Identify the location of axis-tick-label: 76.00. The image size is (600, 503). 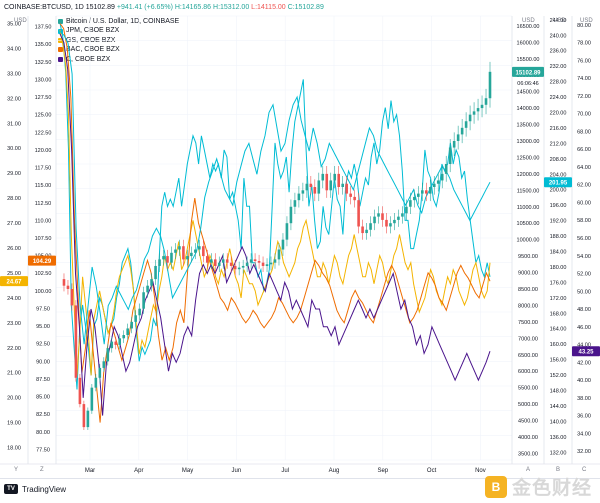
(584, 61).